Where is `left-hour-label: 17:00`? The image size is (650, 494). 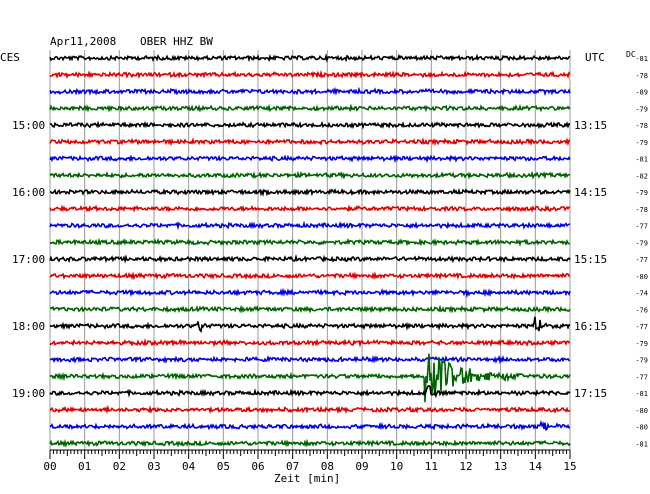
left-hour-label: 17:00 is located at coordinates (28, 259).